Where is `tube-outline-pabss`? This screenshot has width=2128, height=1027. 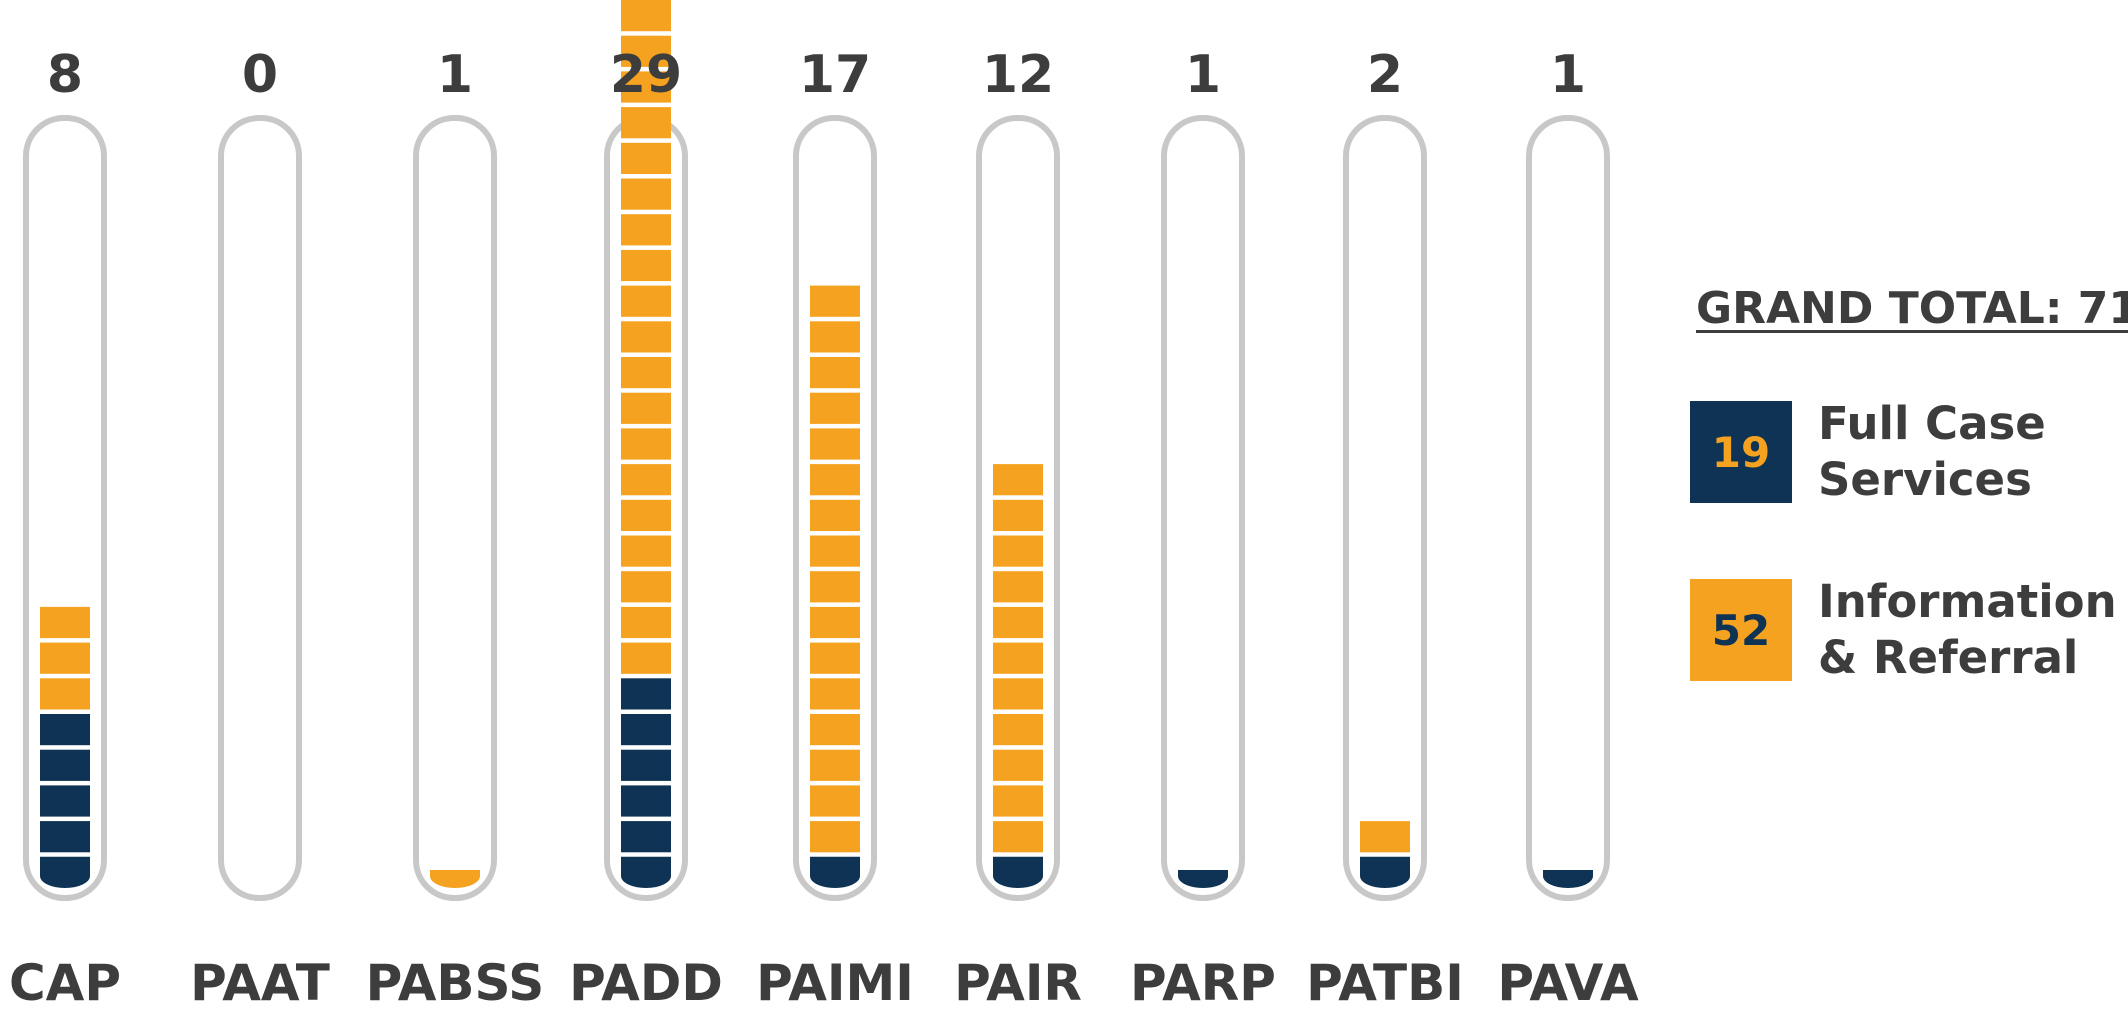
tube-outline-pabss is located at coordinates (455, 508).